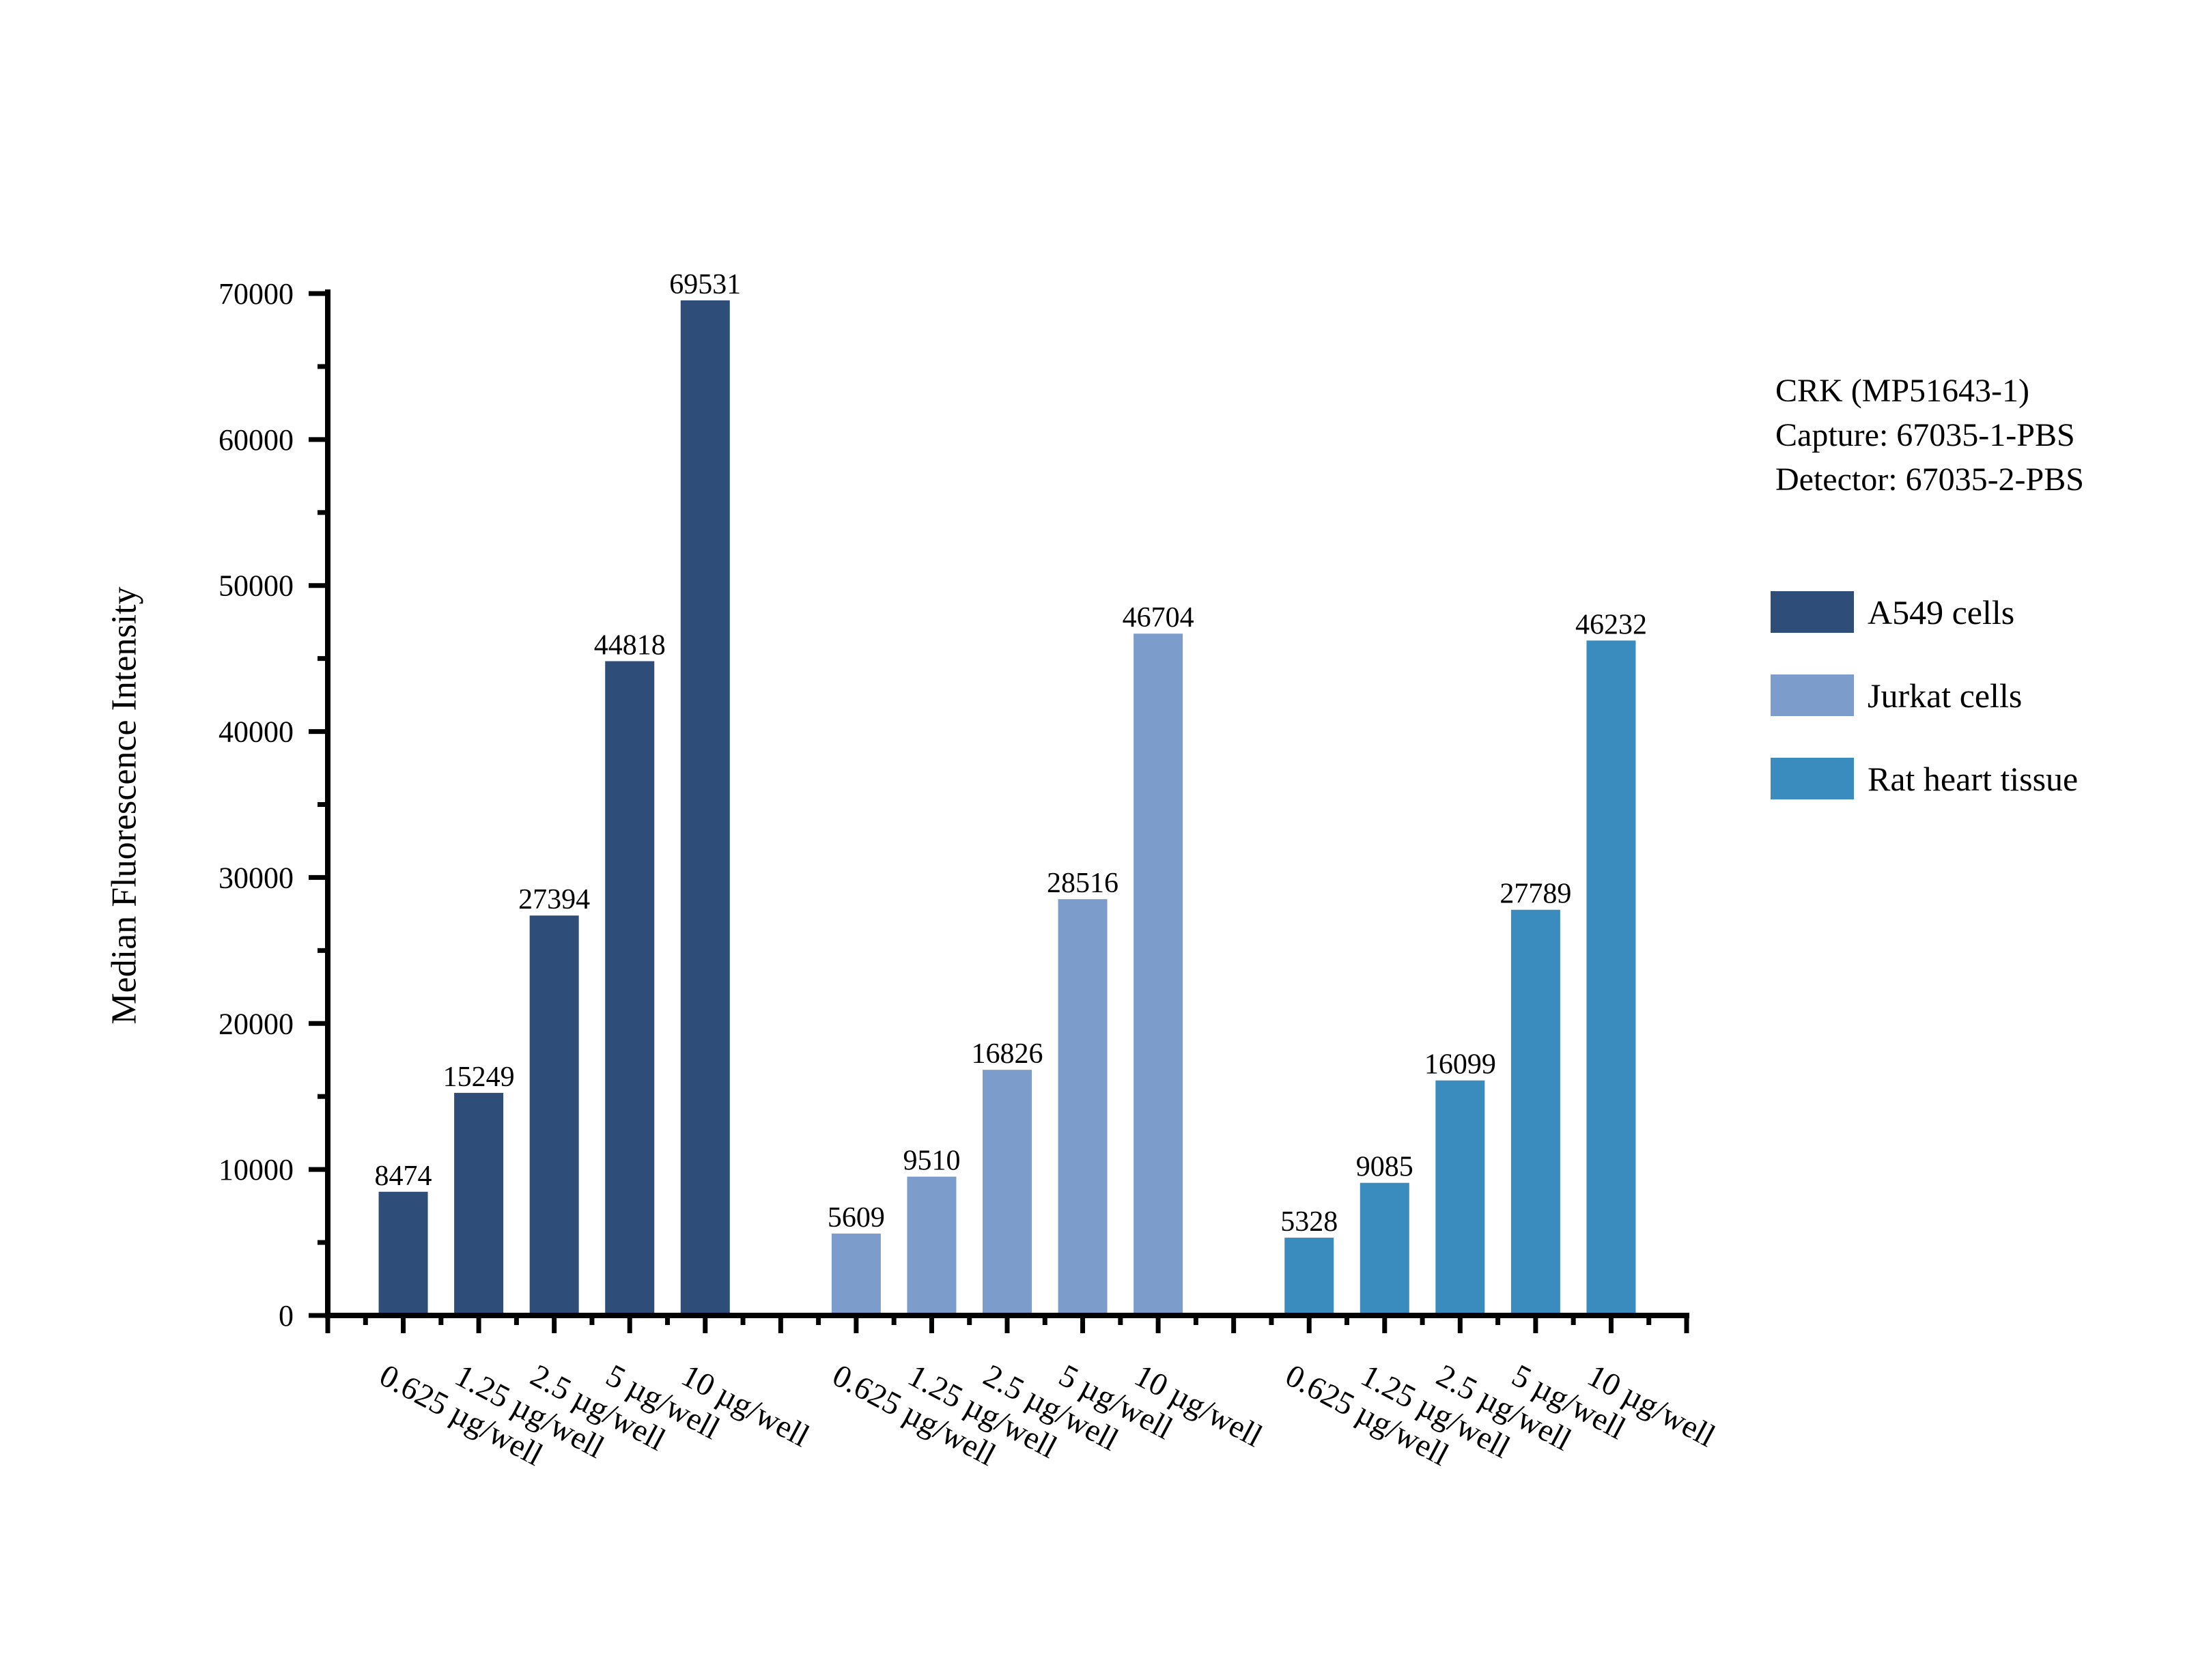  What do you see at coordinates (256, 1169) in the screenshot?
I see `y-tick-label: 10000` at bounding box center [256, 1169].